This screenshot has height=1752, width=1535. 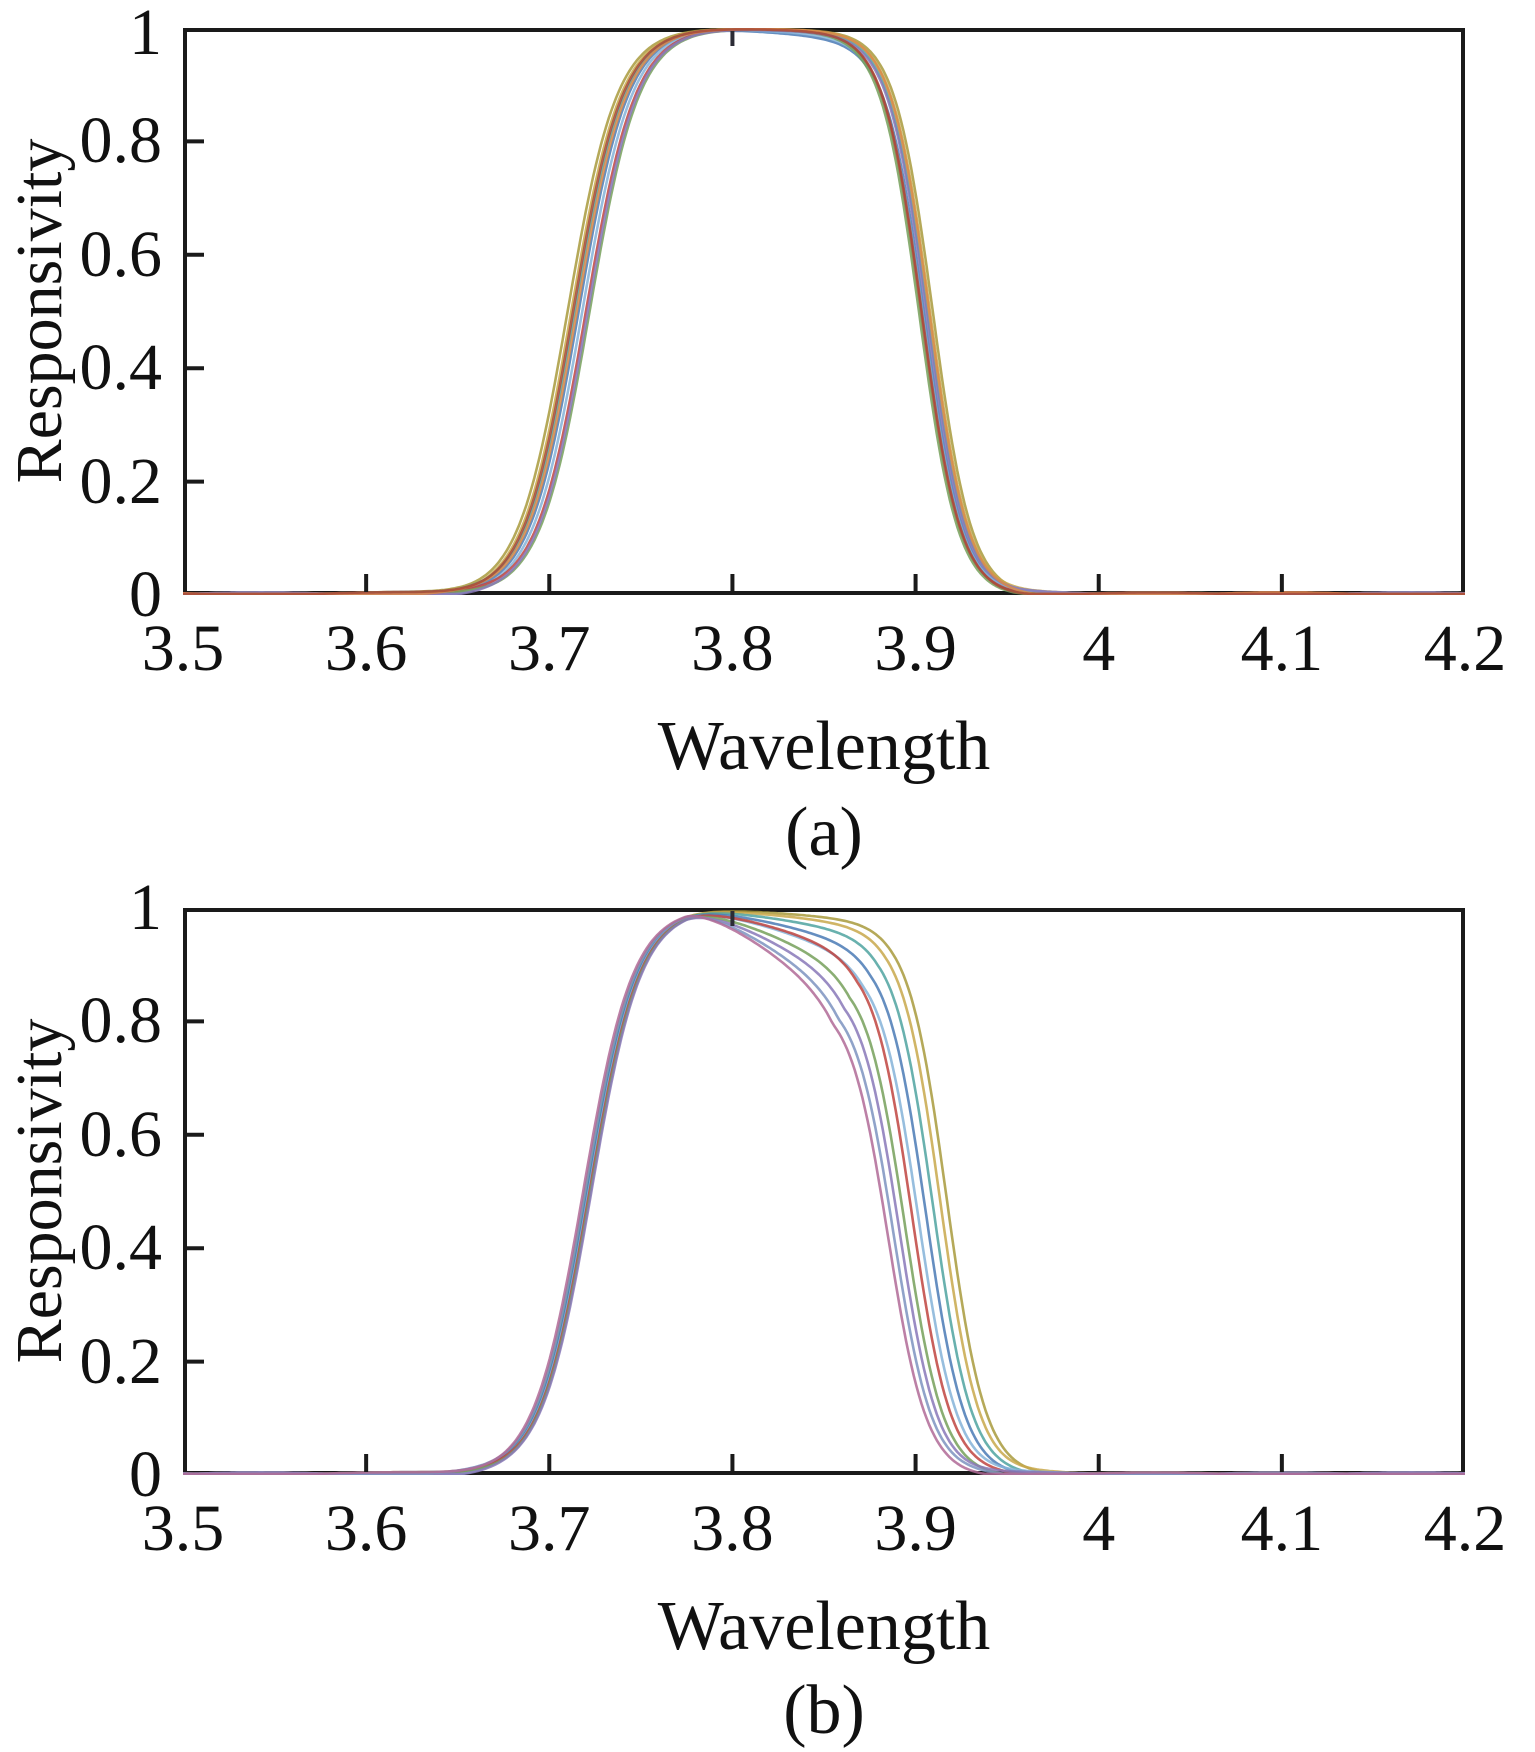 What do you see at coordinates (824, 1626) in the screenshot?
I see `panel-b-x-axis-title: Wavelength` at bounding box center [824, 1626].